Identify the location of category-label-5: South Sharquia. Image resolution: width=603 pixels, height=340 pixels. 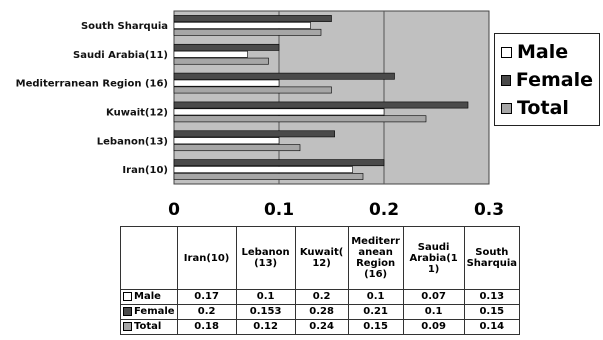
(124, 26).